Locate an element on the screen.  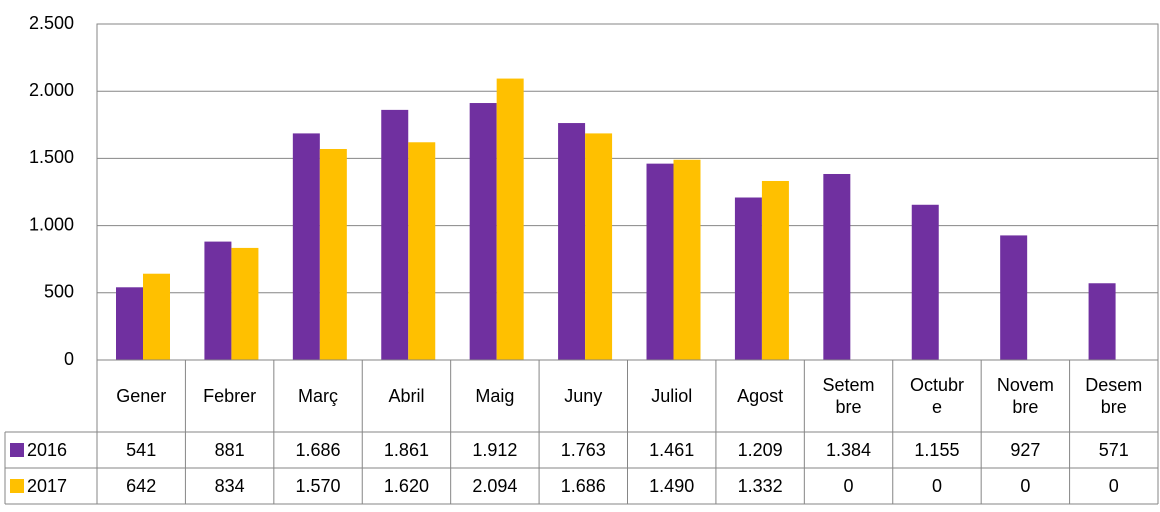
table-value: 834 is located at coordinates (230, 486).